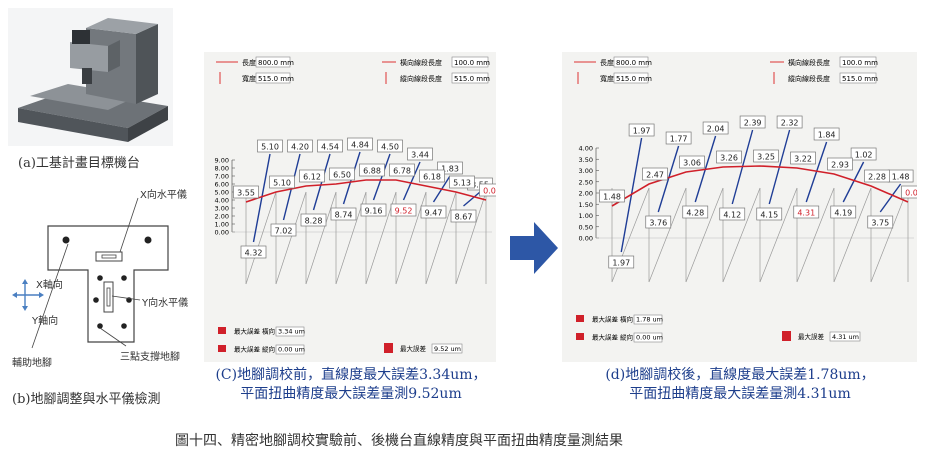  Describe the element at coordinates (249, 62) in the screenshot. I see `length-label: 長度` at that location.